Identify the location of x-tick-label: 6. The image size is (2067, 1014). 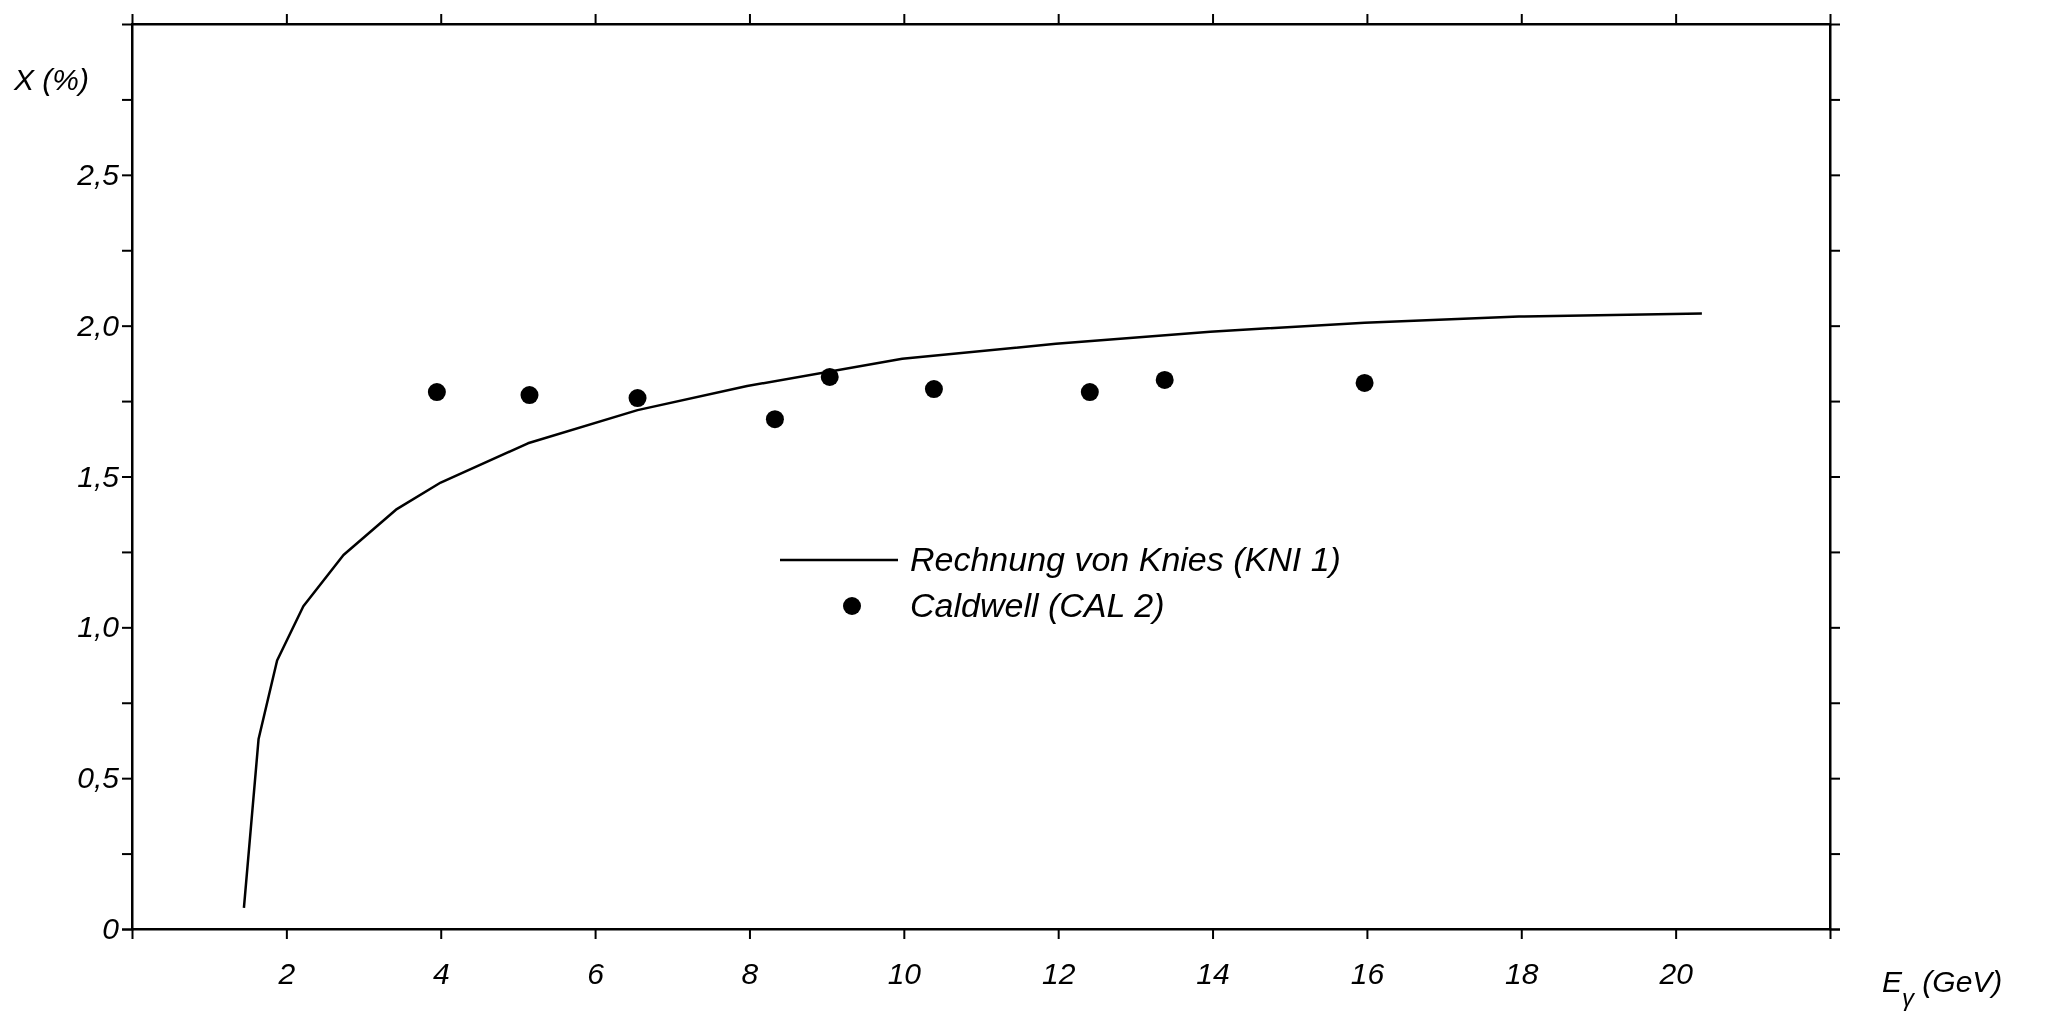
(596, 973).